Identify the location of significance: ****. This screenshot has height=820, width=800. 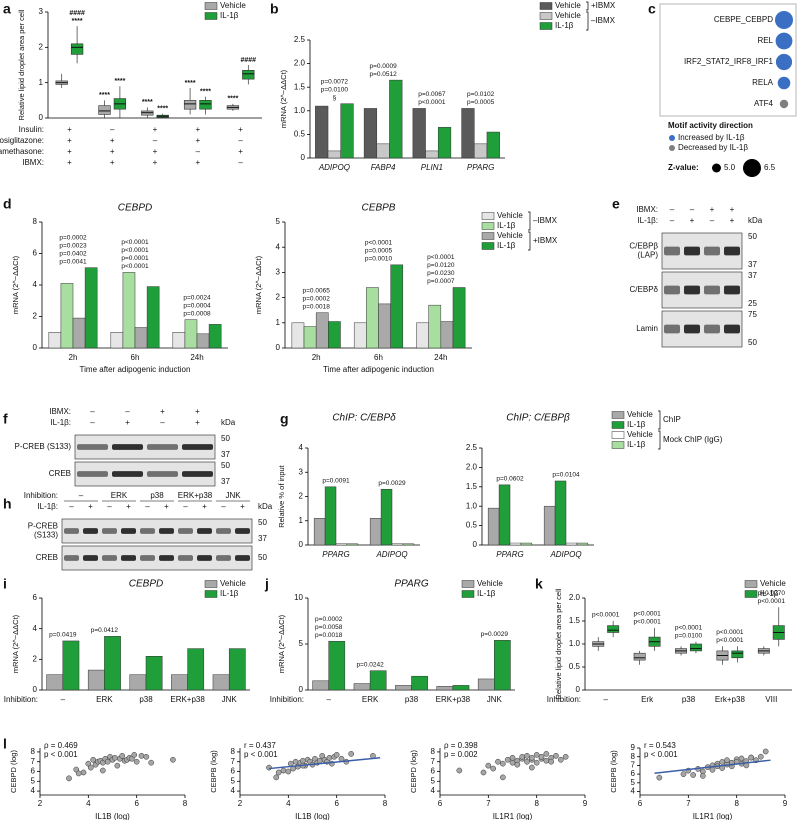
(77, 21).